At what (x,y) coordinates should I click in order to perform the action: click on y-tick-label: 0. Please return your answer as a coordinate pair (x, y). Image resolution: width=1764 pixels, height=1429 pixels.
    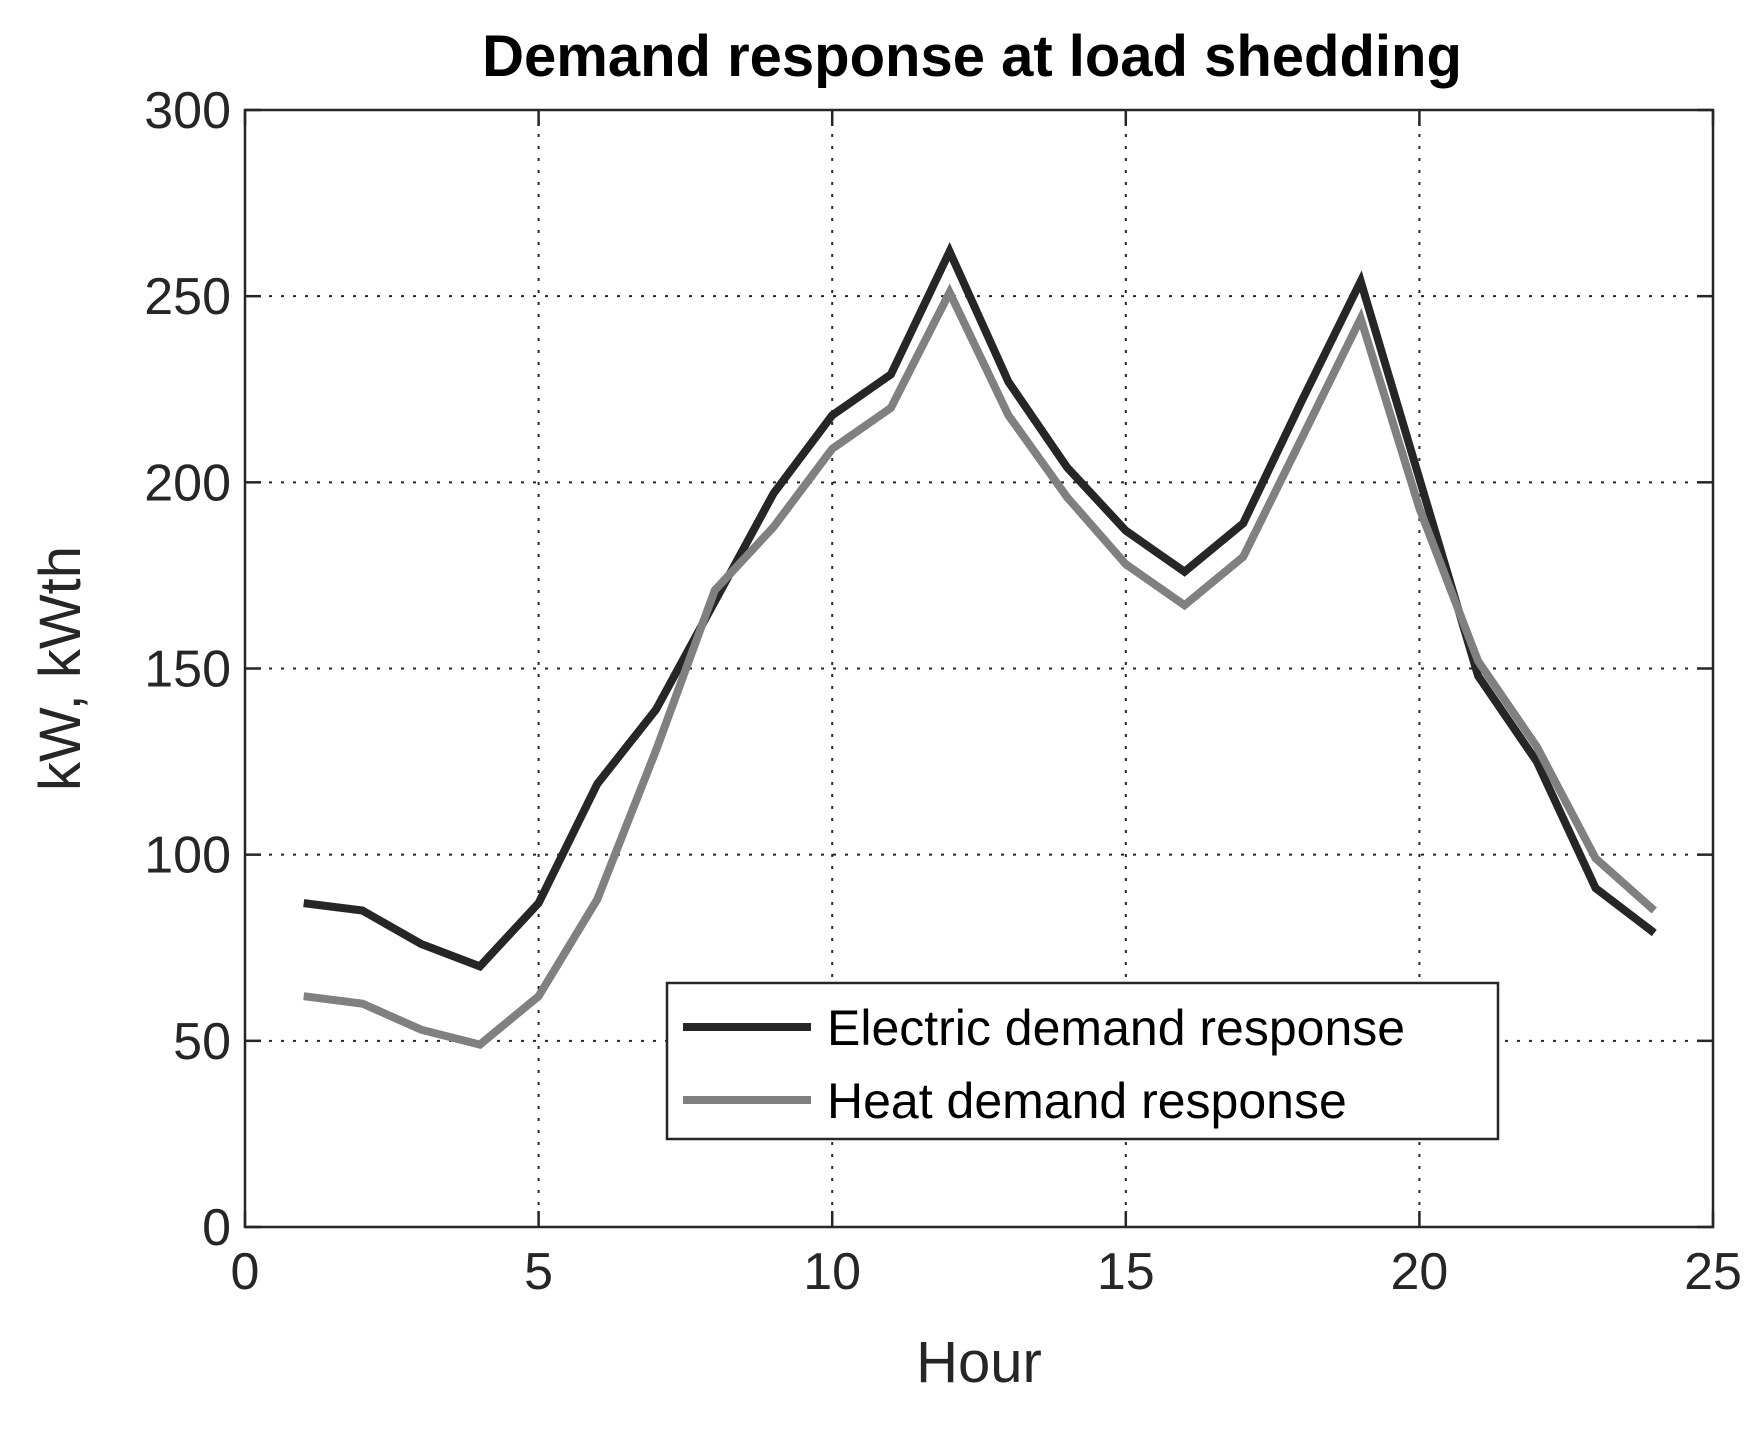
    Looking at the image, I should click on (216, 1228).